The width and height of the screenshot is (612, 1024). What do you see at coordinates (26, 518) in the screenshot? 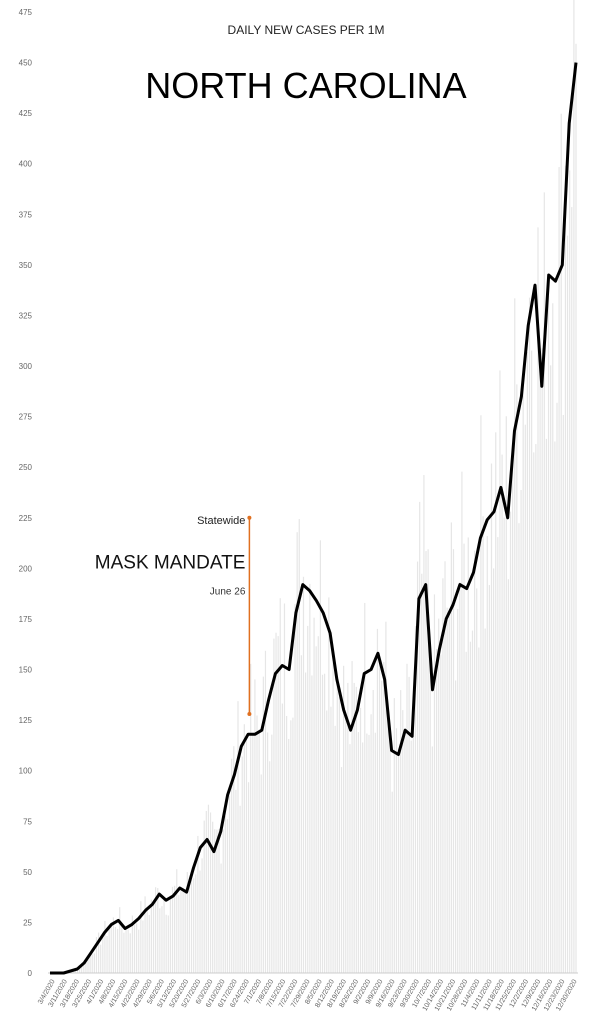
I see `y-tick-label: 225` at bounding box center [26, 518].